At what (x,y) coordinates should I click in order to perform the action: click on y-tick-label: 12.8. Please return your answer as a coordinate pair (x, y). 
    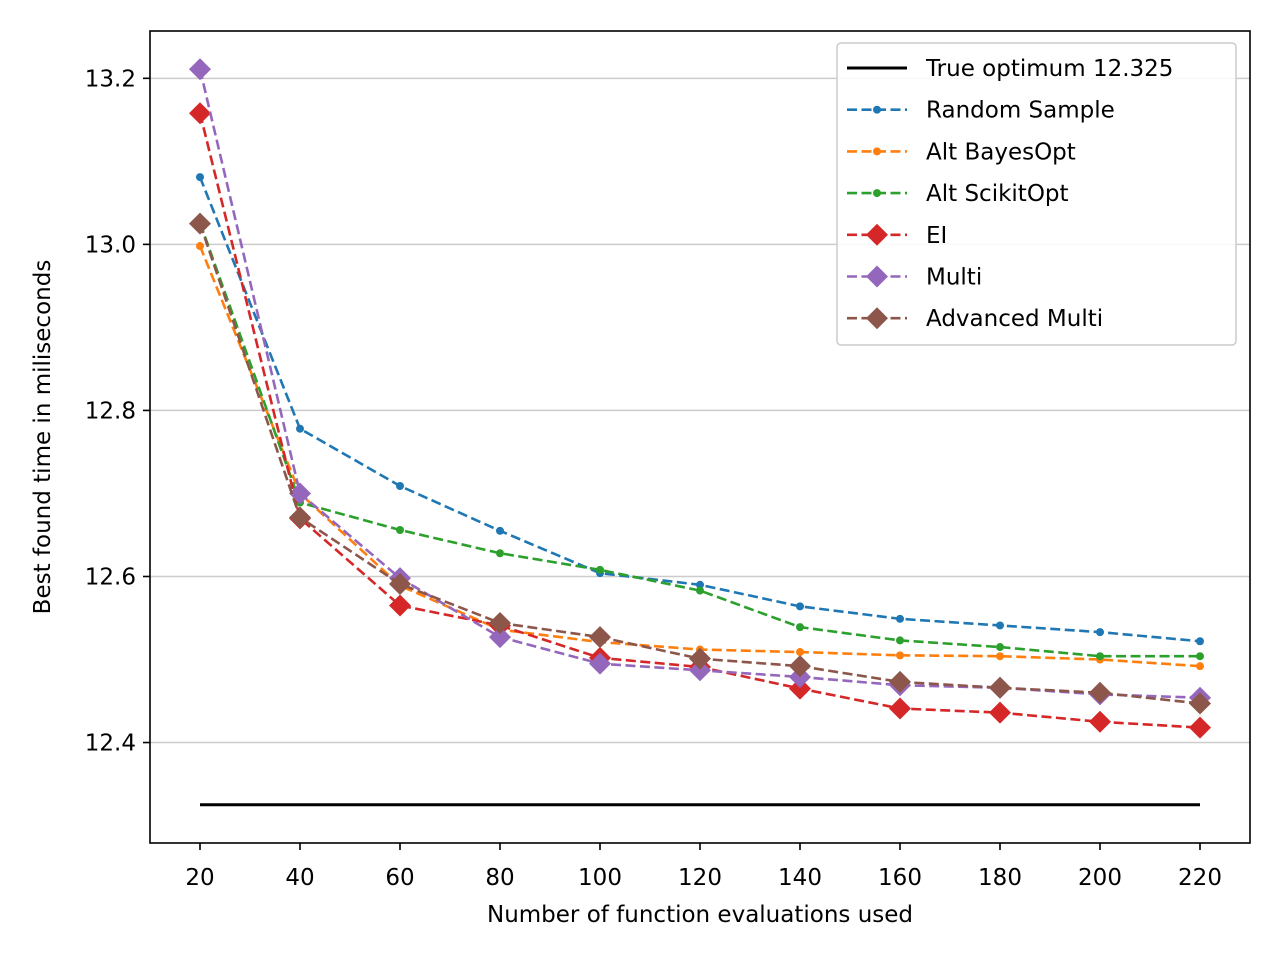
    Looking at the image, I should click on (110, 411).